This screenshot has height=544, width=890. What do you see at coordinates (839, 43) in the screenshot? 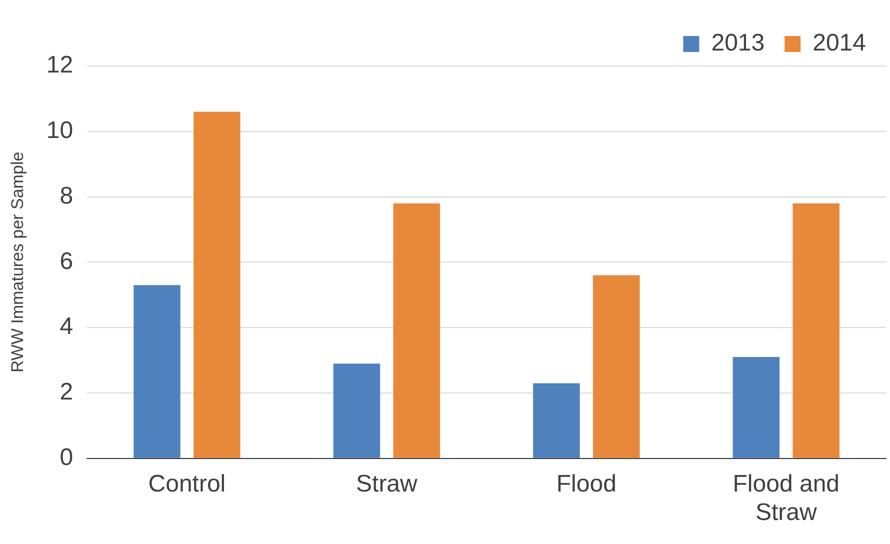
I see `legend-label: 2014` at bounding box center [839, 43].